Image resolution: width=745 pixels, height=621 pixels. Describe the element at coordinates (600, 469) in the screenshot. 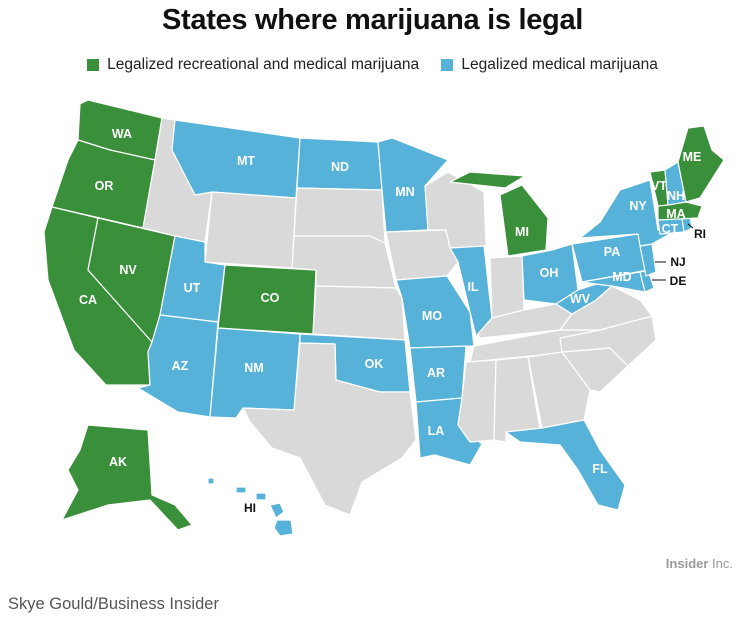

I see `state-label-FL: FL` at that location.